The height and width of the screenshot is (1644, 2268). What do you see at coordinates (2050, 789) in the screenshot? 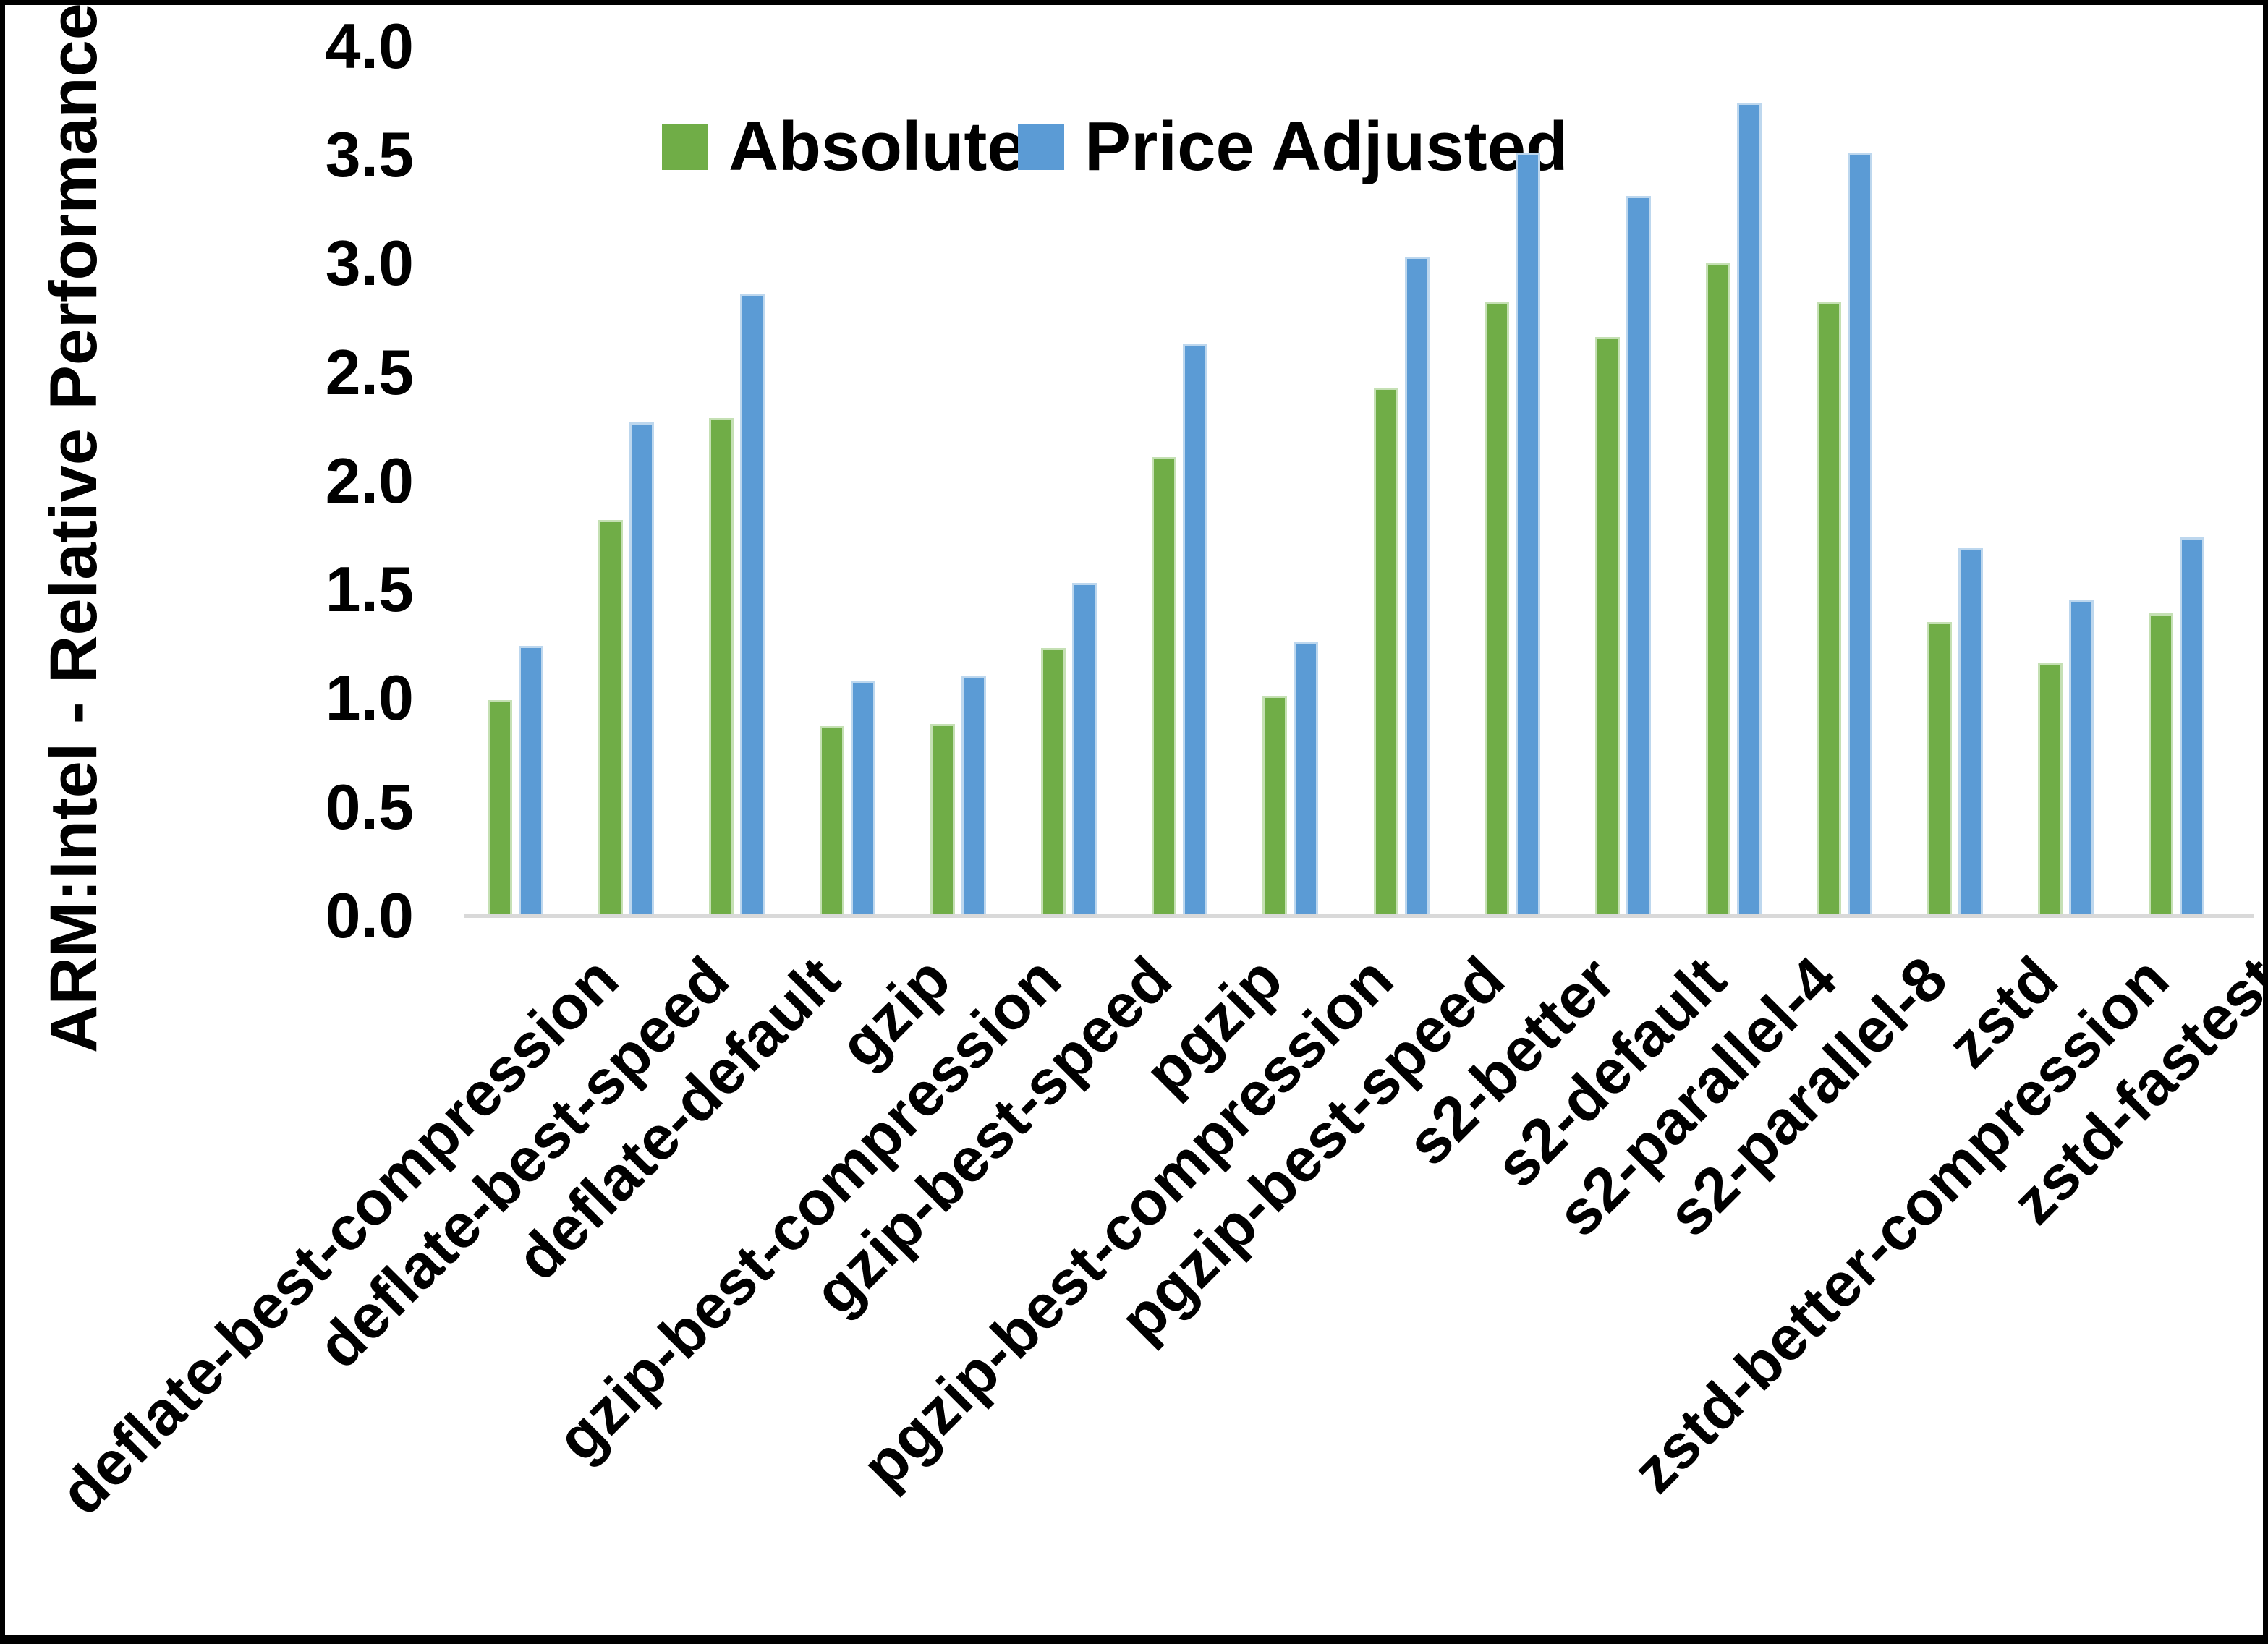
I see `bar-absolute-zstd-better-compression` at bounding box center [2050, 789].